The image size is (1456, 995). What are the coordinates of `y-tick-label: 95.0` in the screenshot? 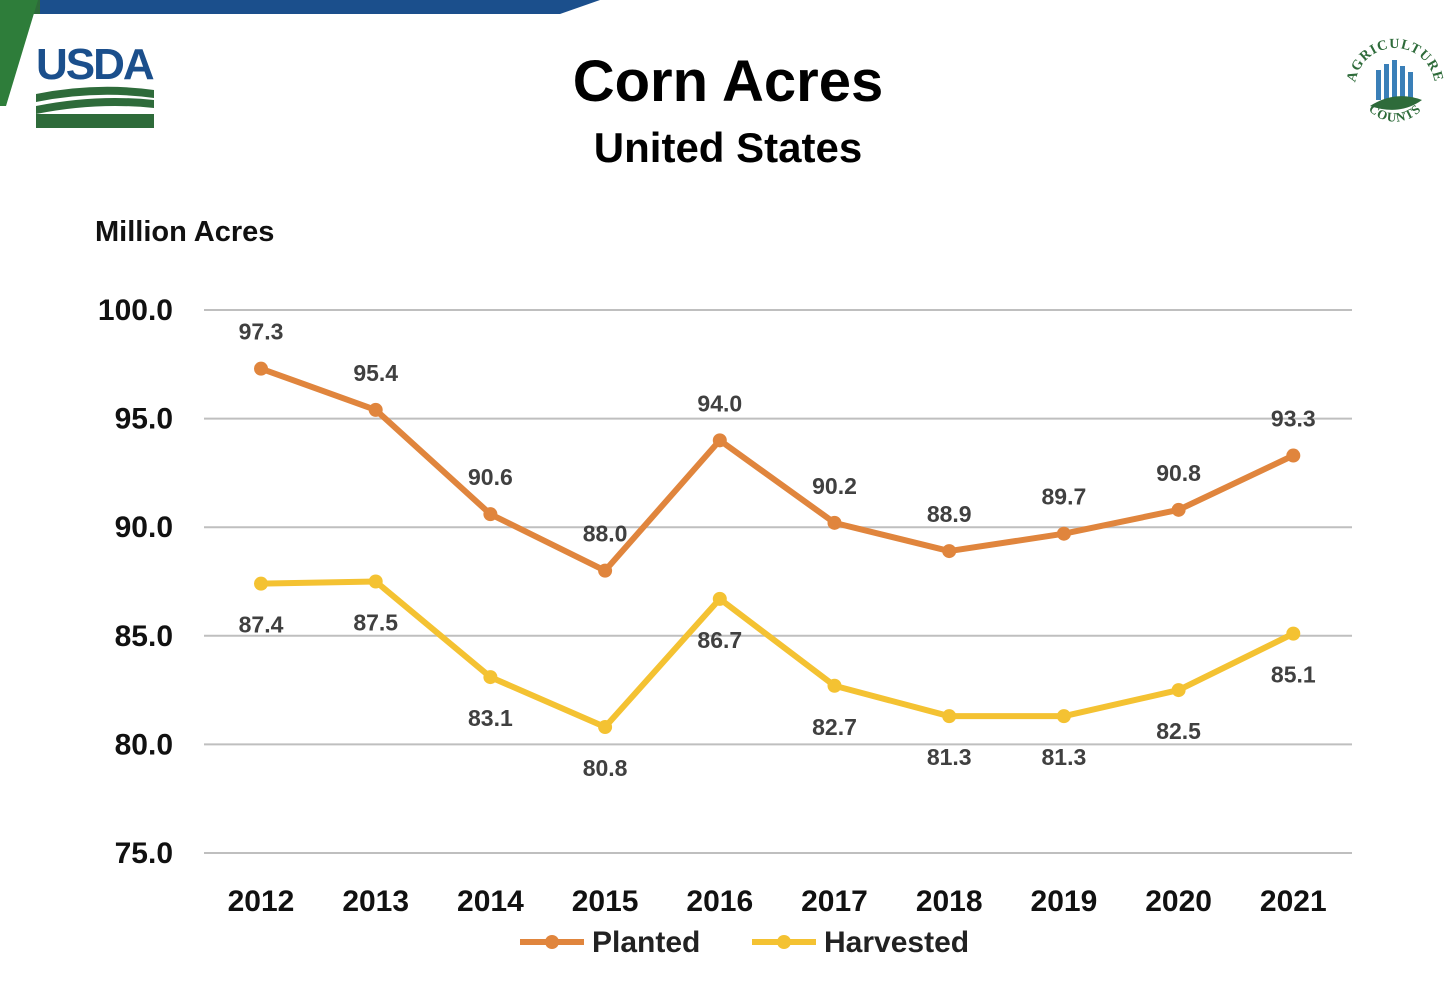 It's located at (144, 419).